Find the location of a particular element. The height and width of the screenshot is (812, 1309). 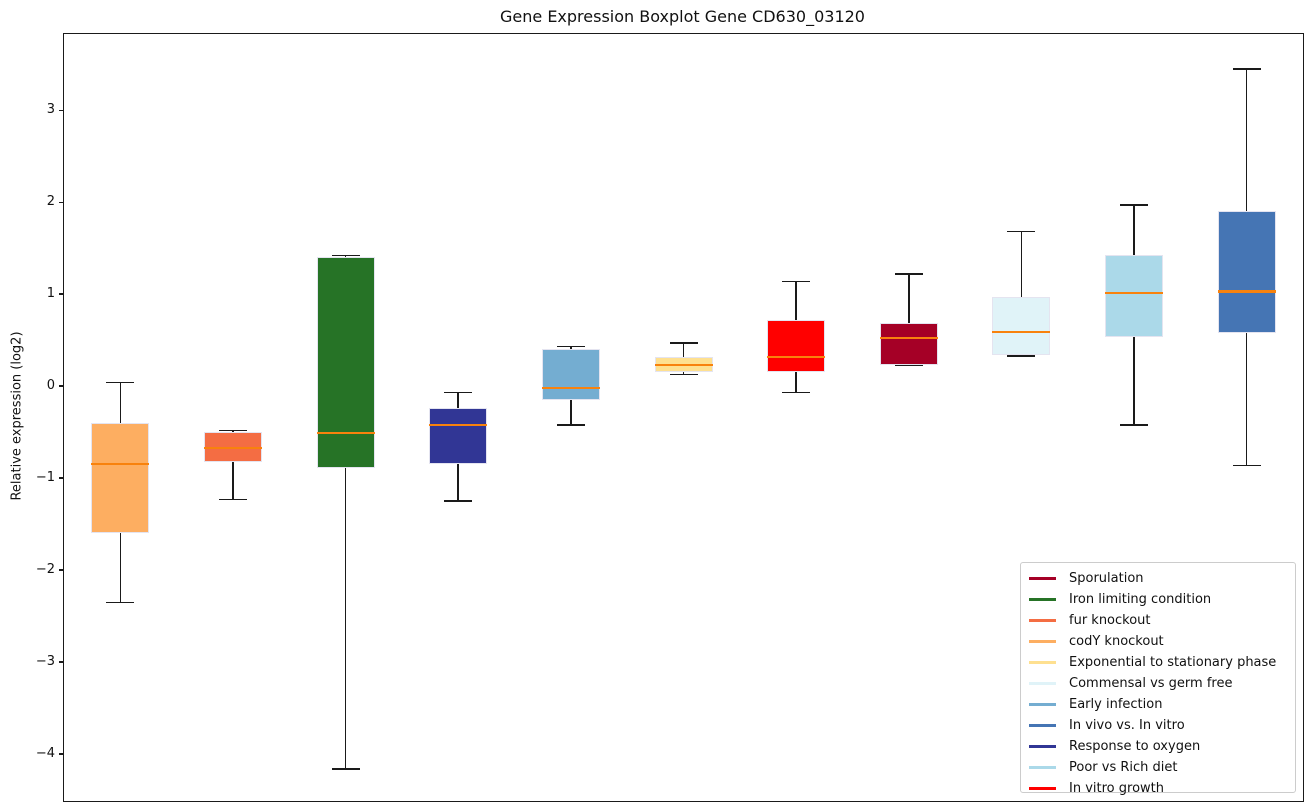

legend-item-in-vitro-growth: In vitro growth is located at coordinates (1158, 788).